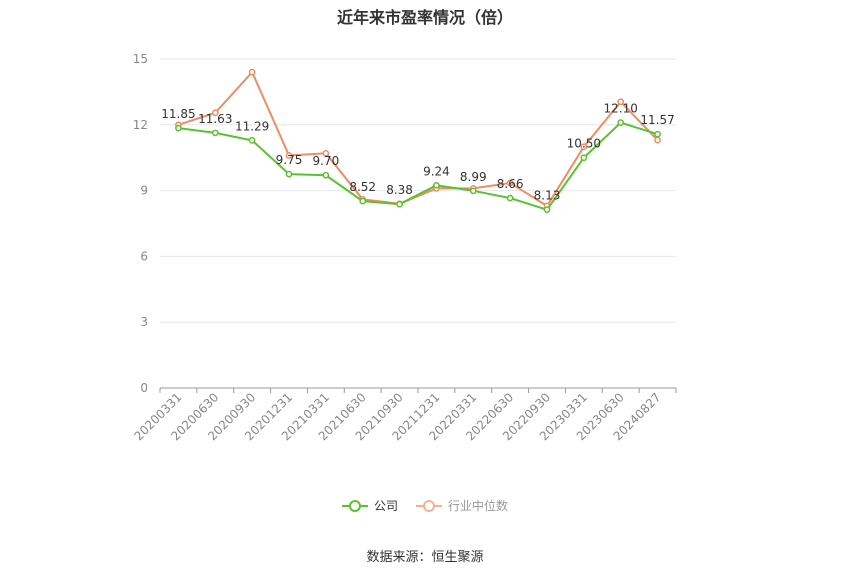 Image resolution: width=850 pixels, height=575 pixels. Describe the element at coordinates (140, 125) in the screenshot. I see `y-tick-label: 12` at that location.